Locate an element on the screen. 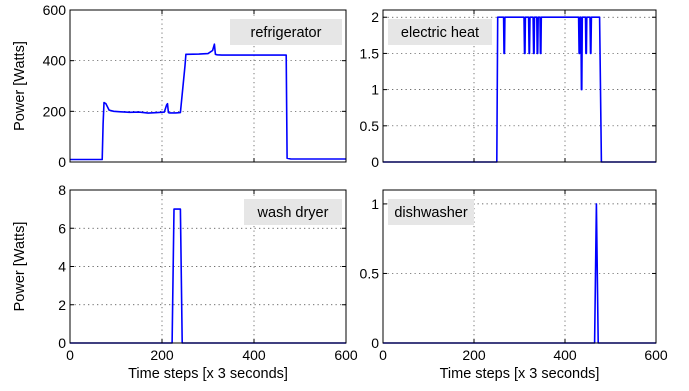 The width and height of the screenshot is (689, 391). panel-title: electric heat is located at coordinates (440, 32).